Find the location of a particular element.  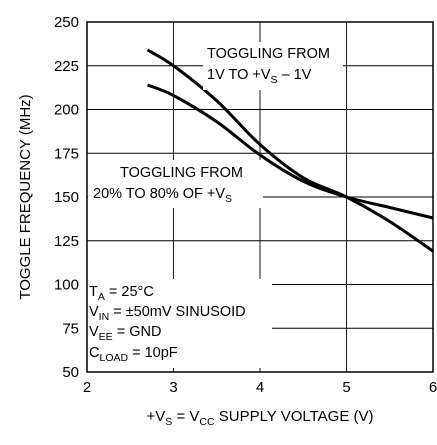

y-tick-label-6: 200 is located at coordinates (66, 110).